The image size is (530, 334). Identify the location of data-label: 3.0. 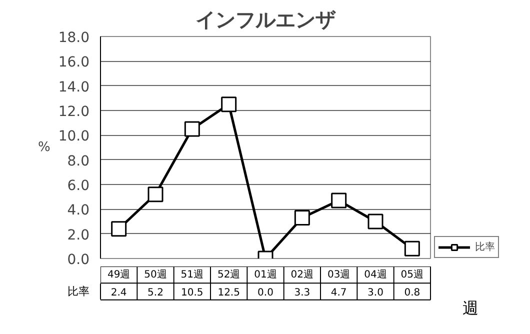
(376, 293).